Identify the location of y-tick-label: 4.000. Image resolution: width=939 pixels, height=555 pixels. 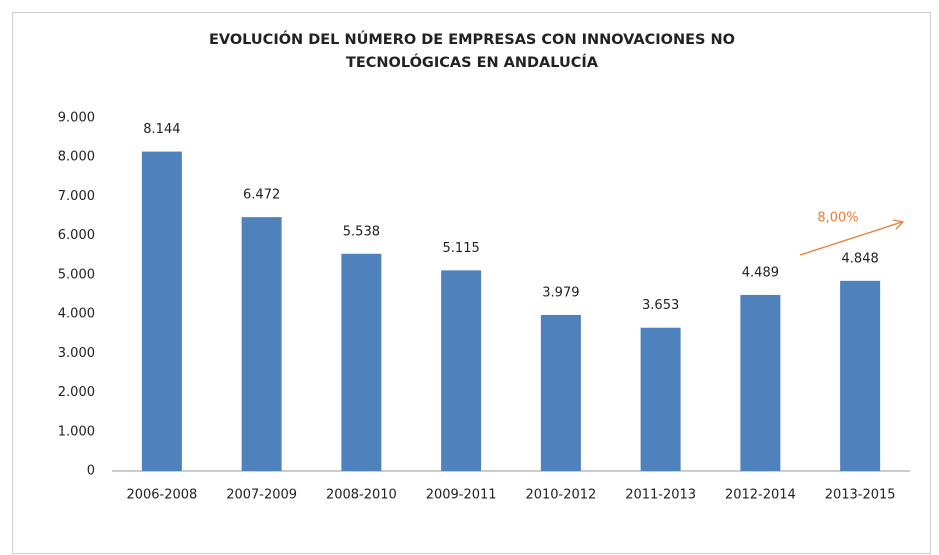
(76, 314).